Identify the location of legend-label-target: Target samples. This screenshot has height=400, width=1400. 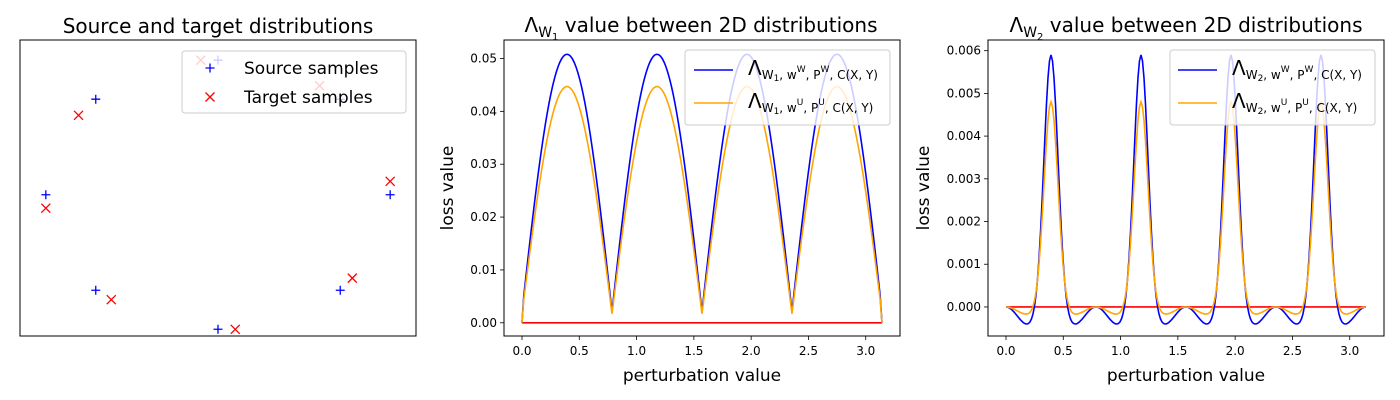
(308, 98).